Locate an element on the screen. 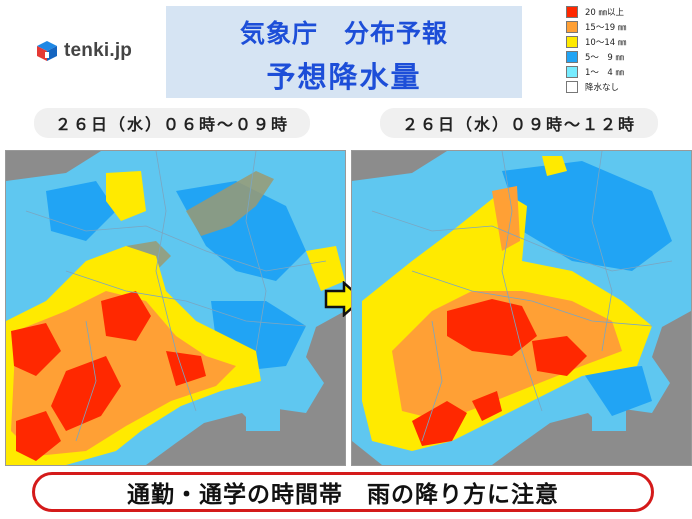 The width and height of the screenshot is (692, 519). legend-row: 1～ 4 ㎜ is located at coordinates (626, 71).